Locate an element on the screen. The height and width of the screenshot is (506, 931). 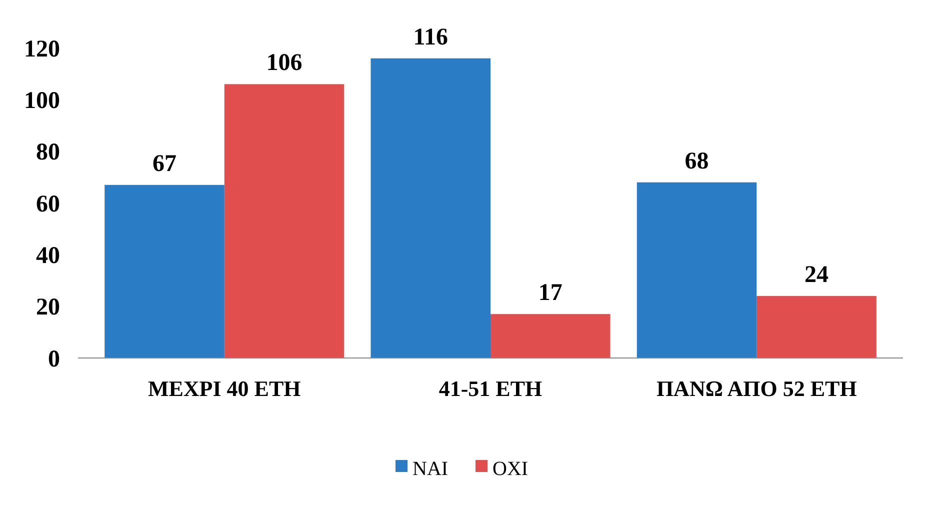
data-label: 68 is located at coordinates (696, 161).